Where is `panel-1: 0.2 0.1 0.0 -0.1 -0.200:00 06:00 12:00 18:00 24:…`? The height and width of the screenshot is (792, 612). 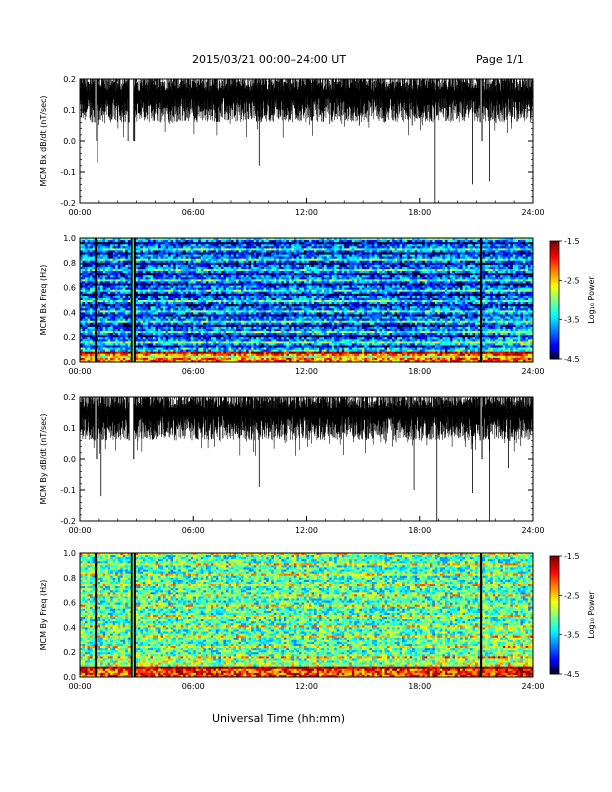
panel-1: 0.2 0.1 0.0 -0.1 -0.200:00 06:00 12:00 18:00 24:… is located at coordinates (292, 146).